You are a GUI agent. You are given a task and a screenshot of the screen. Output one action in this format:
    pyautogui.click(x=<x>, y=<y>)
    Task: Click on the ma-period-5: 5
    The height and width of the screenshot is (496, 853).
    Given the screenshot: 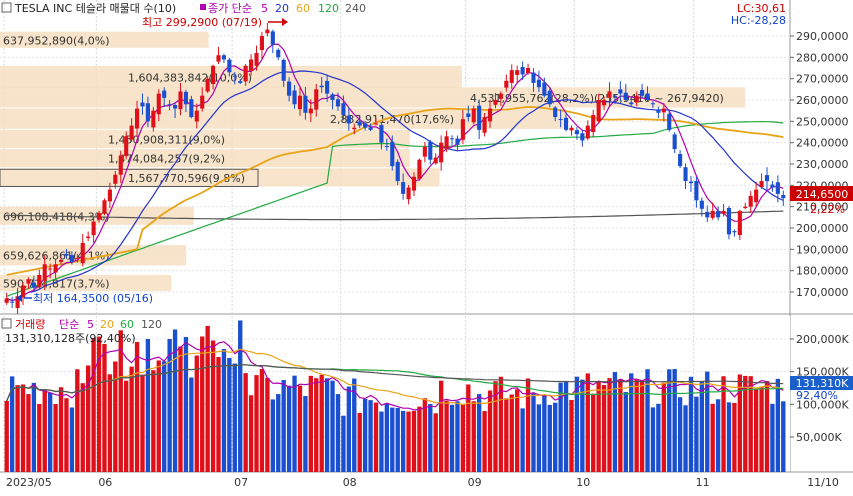 What is the action you would take?
    pyautogui.click(x=264, y=8)
    